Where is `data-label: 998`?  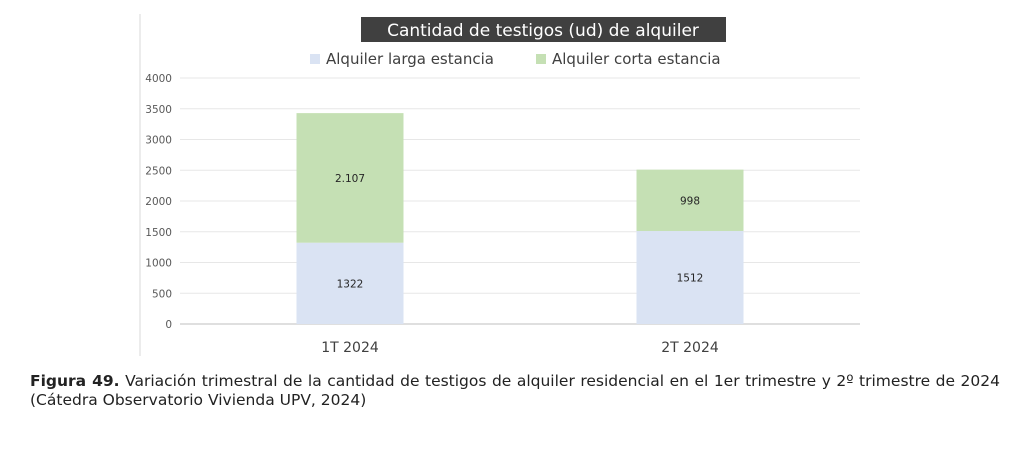 data-label: 998 is located at coordinates (690, 201).